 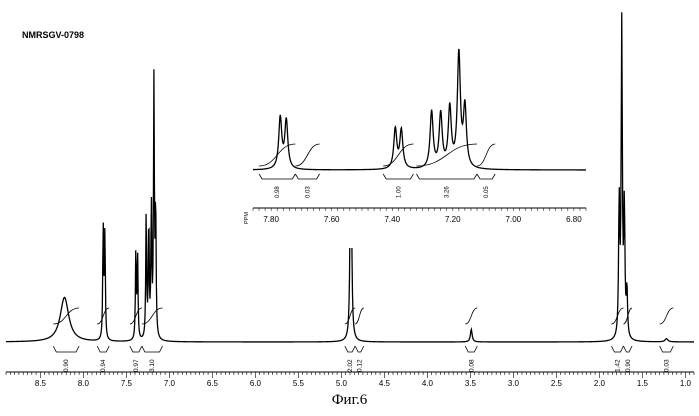 I want to click on x-tick-label: 7.0, so click(x=170, y=383).